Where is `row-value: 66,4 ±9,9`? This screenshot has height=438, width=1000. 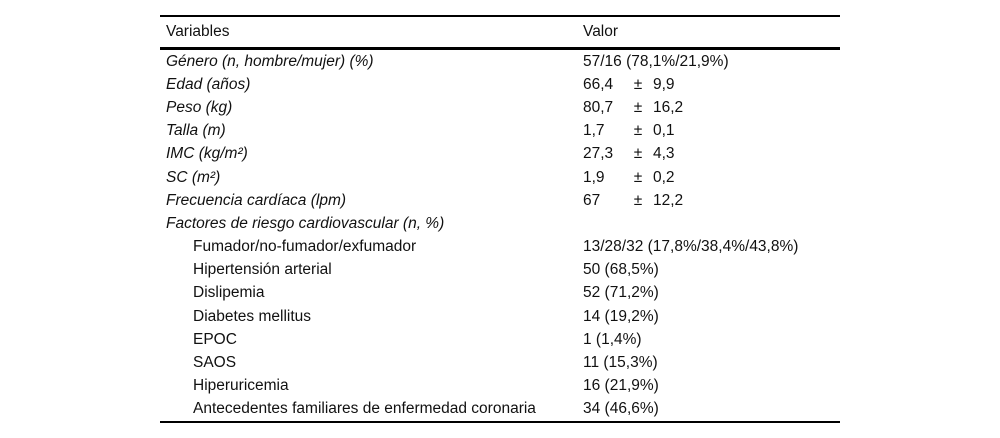
row-value: 66,4 ±9,9 is located at coordinates (711, 85).